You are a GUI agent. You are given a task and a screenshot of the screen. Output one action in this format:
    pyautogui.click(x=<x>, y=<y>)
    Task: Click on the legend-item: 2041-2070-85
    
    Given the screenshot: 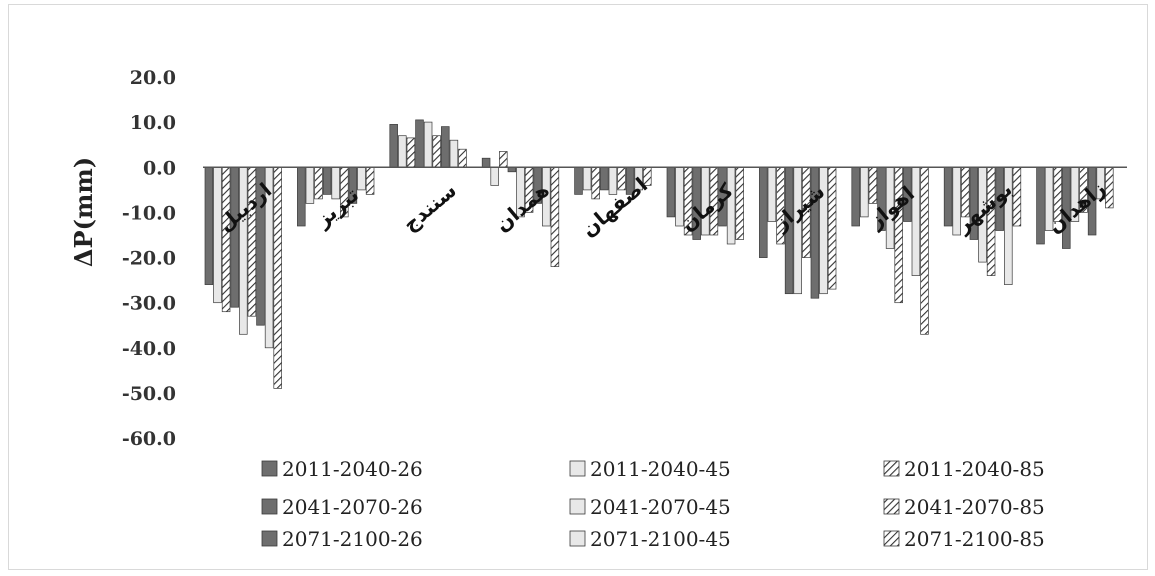 What is the action you would take?
    pyautogui.click(x=964, y=507)
    